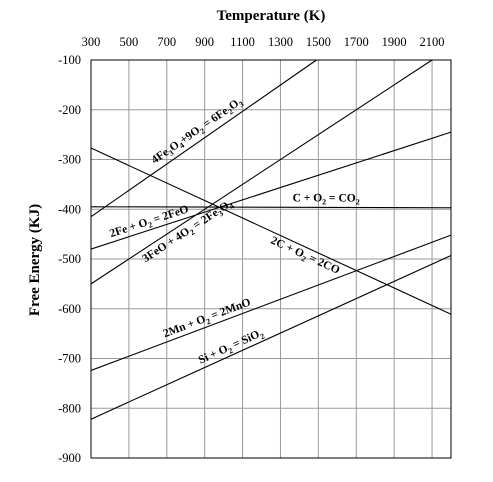  What do you see at coordinates (280, 42) in the screenshot?
I see `x-tick-label: 1300` at bounding box center [280, 42].